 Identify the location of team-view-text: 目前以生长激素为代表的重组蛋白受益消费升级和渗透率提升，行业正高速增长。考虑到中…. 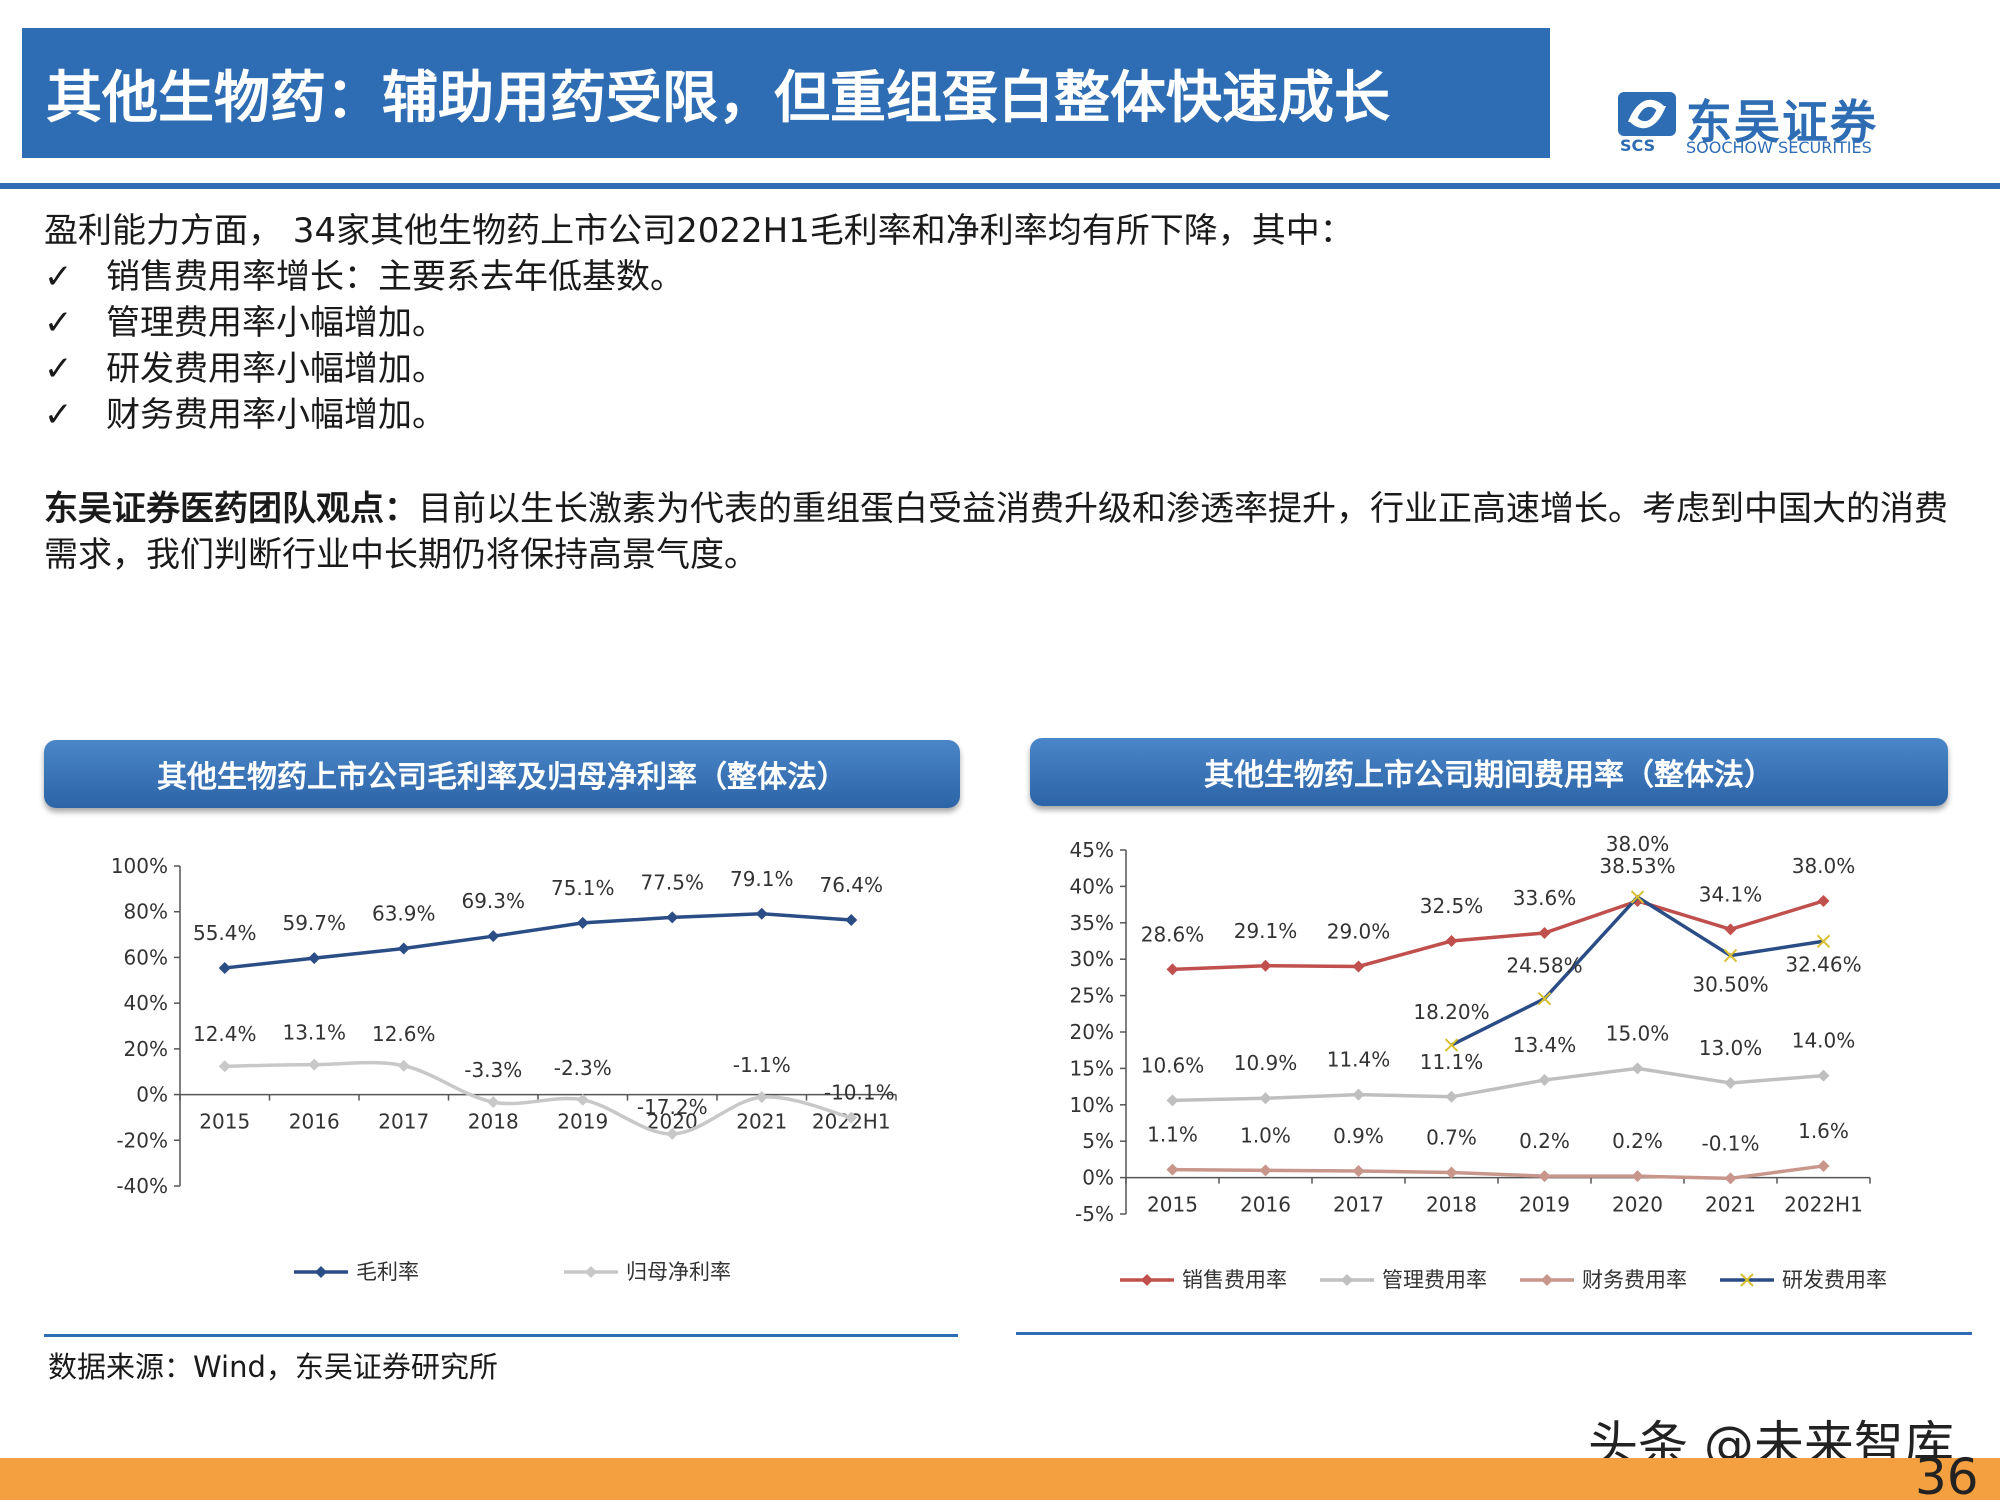
(996, 532).